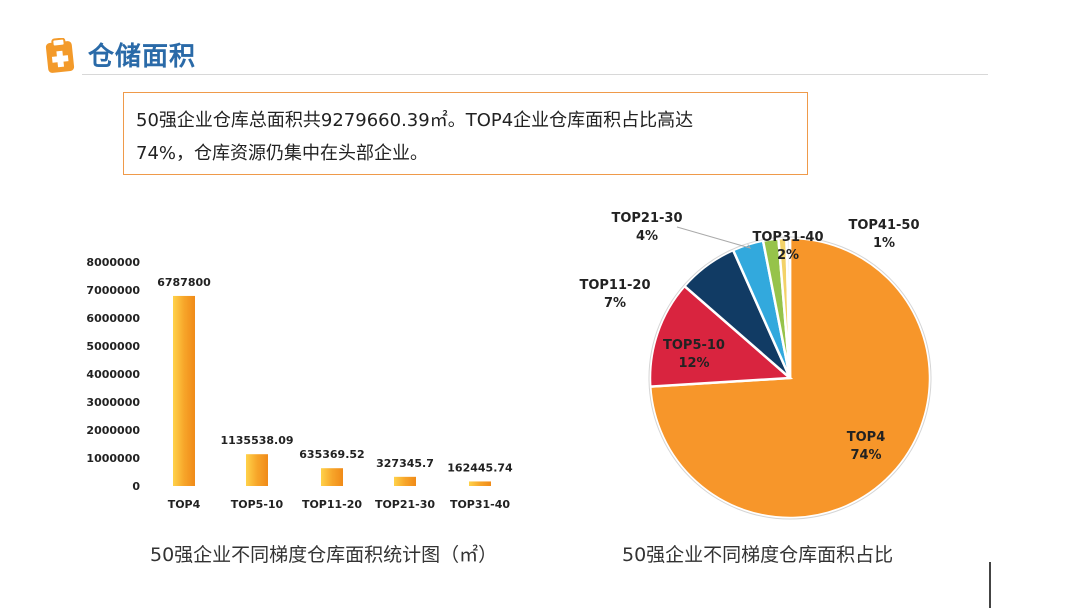 This screenshot has width=1080, height=608. Describe the element at coordinates (60, 55) in the screenshot. I see `clipboard-plus-icon` at that location.